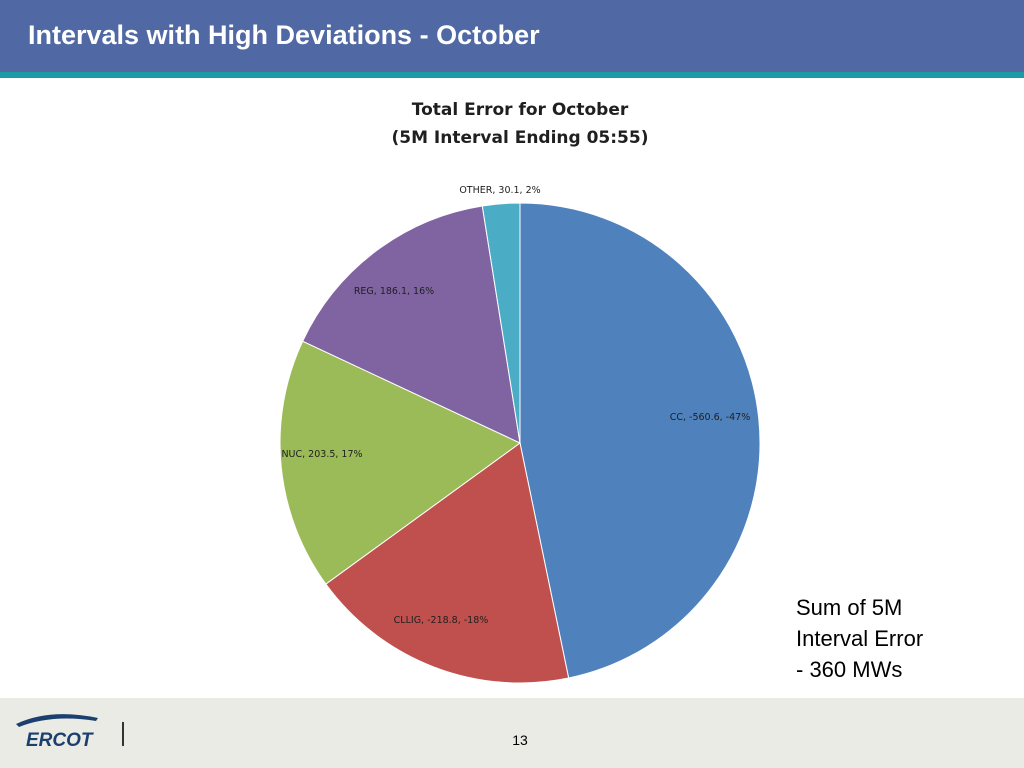  I want to click on pie-label-reg: REG, 186.1, 16%, so click(394, 291).